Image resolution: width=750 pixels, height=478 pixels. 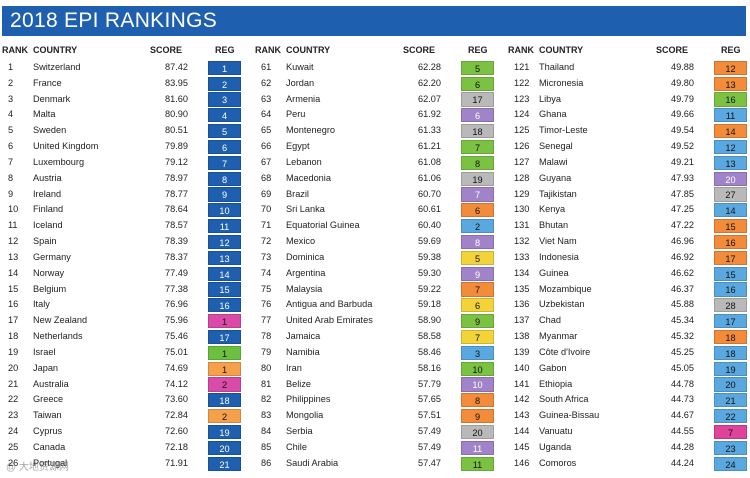 What do you see at coordinates (682, 193) in the screenshot?
I see `score-cell: 47.85` at bounding box center [682, 193].